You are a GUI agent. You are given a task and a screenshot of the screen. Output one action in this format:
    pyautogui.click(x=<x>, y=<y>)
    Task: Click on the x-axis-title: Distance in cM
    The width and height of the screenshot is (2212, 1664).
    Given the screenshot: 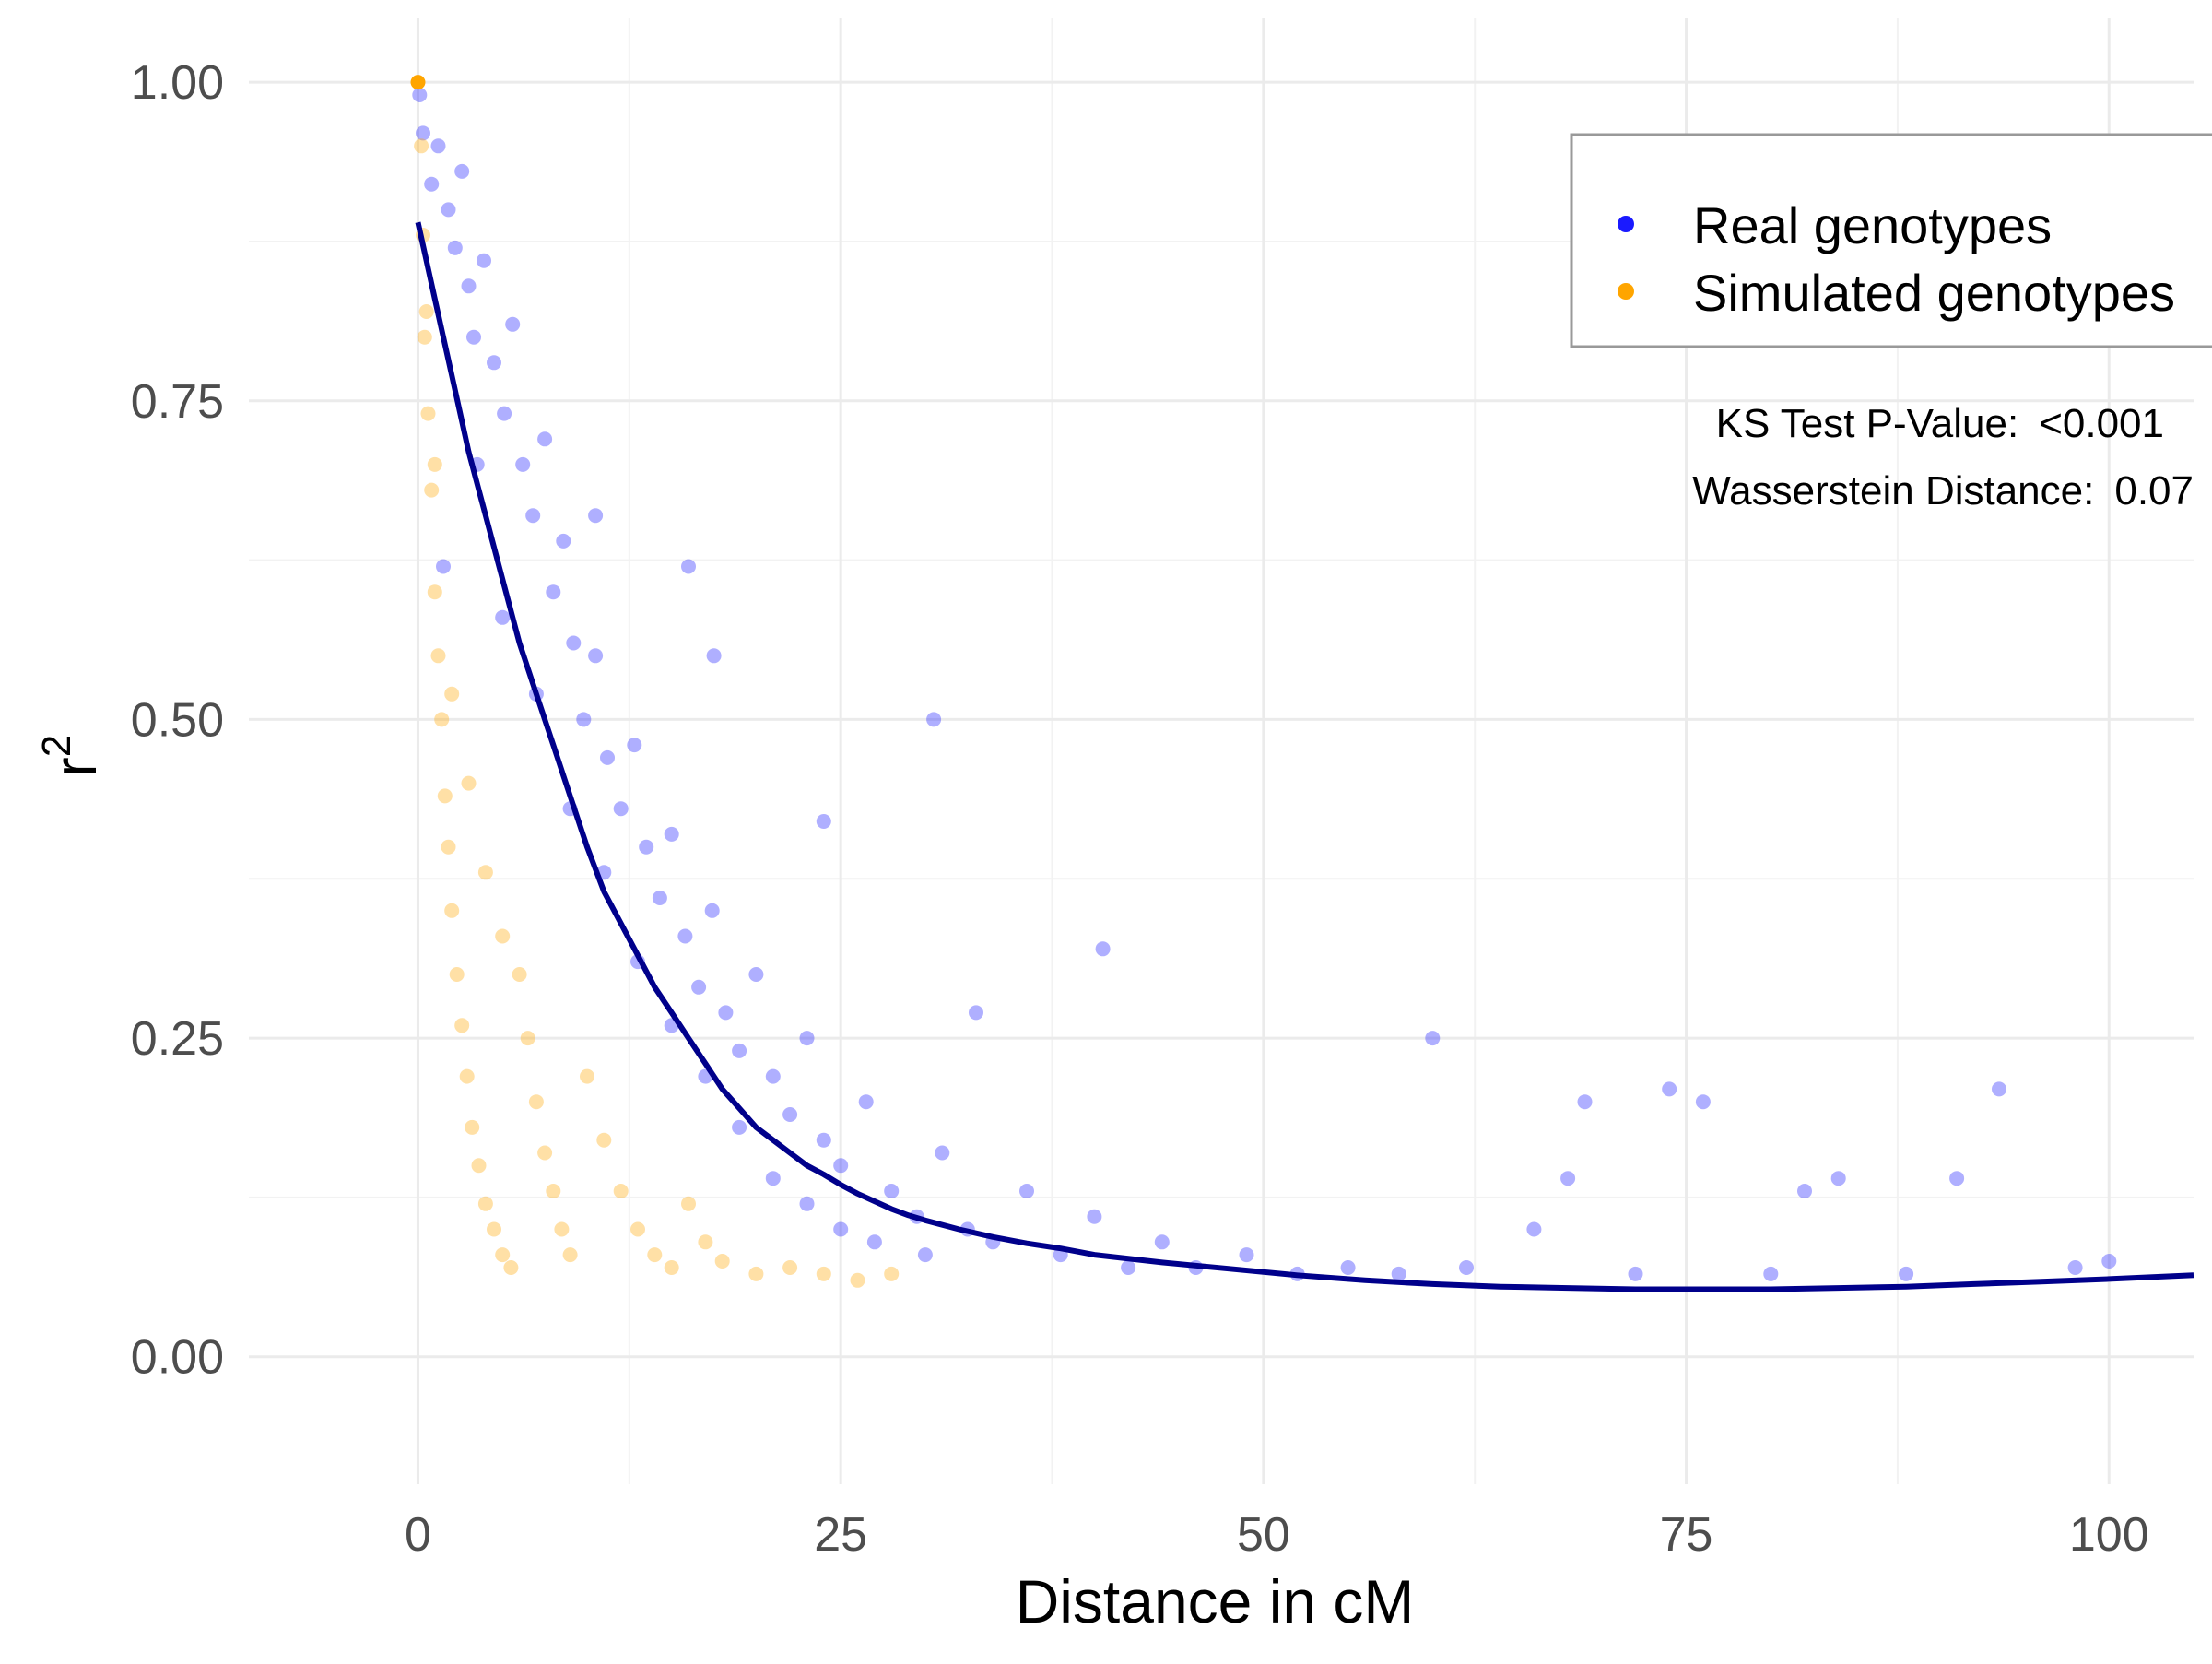 What is the action you would take?
    pyautogui.click(x=1215, y=1601)
    